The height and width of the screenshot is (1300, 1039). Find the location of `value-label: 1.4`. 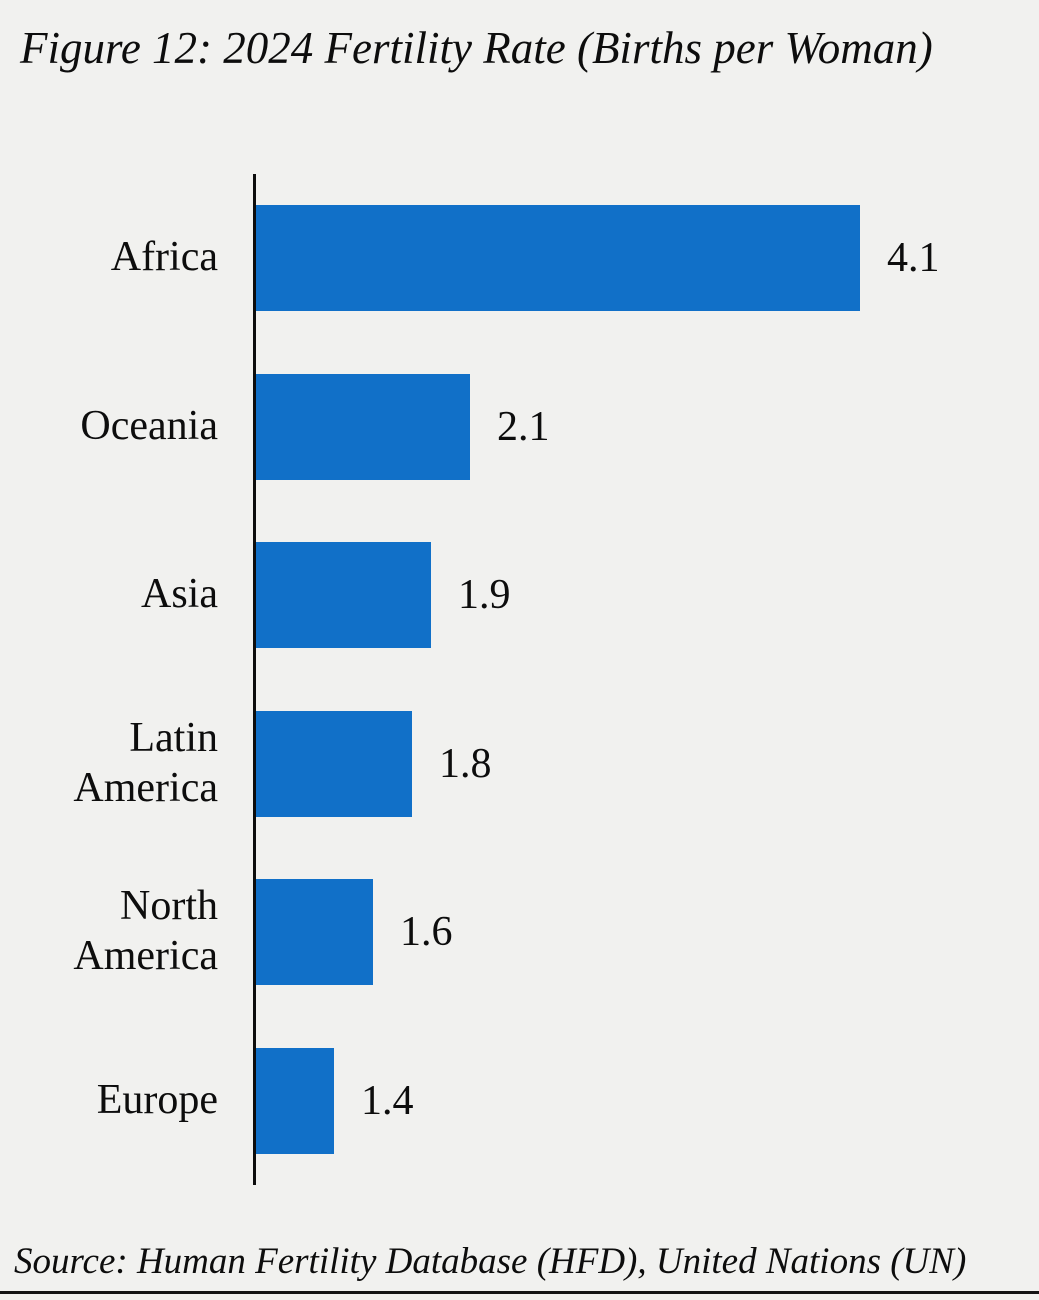

value-label: 1.4 is located at coordinates (387, 1101).